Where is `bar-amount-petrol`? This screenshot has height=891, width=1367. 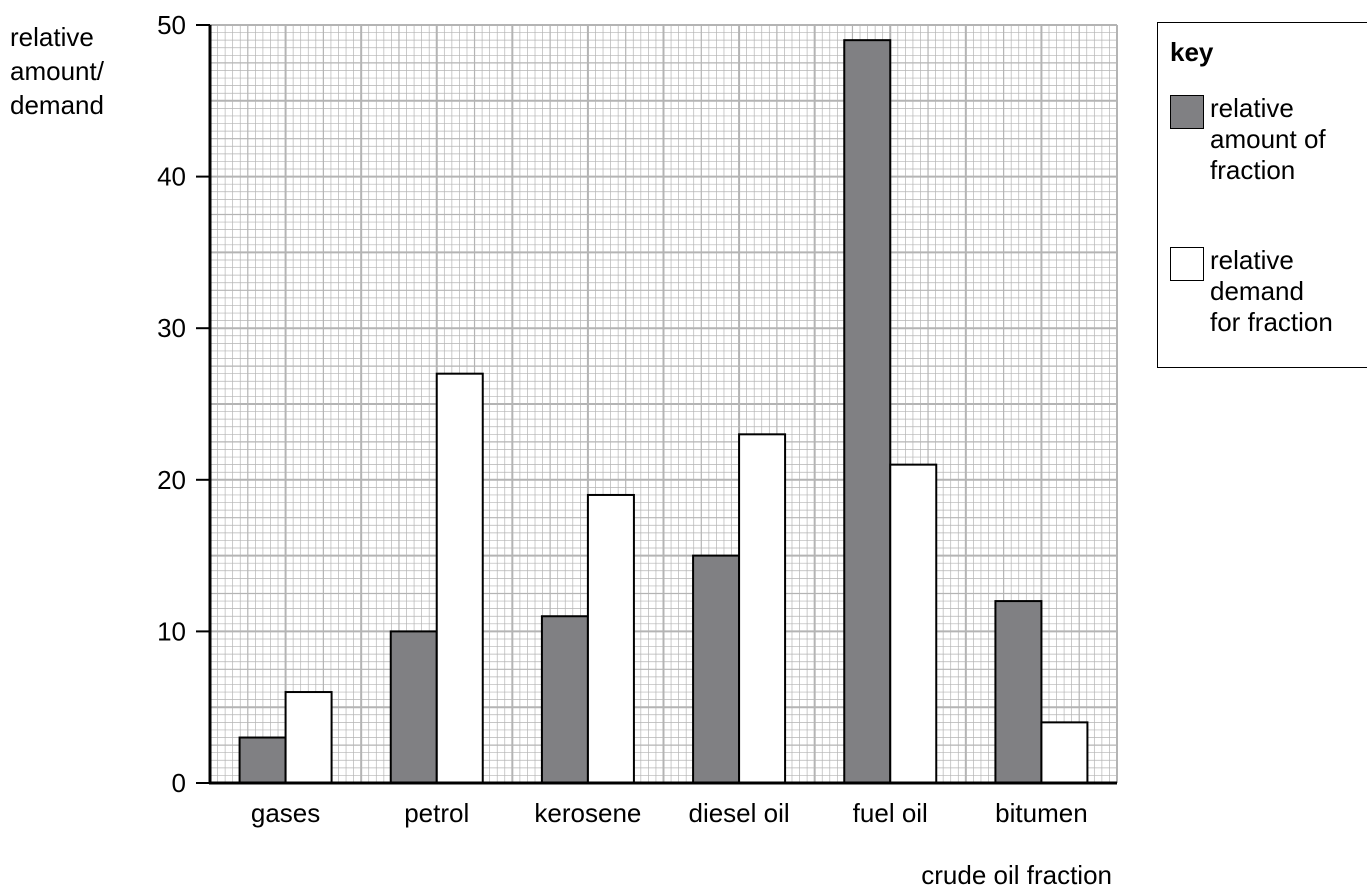
bar-amount-petrol is located at coordinates (413, 707).